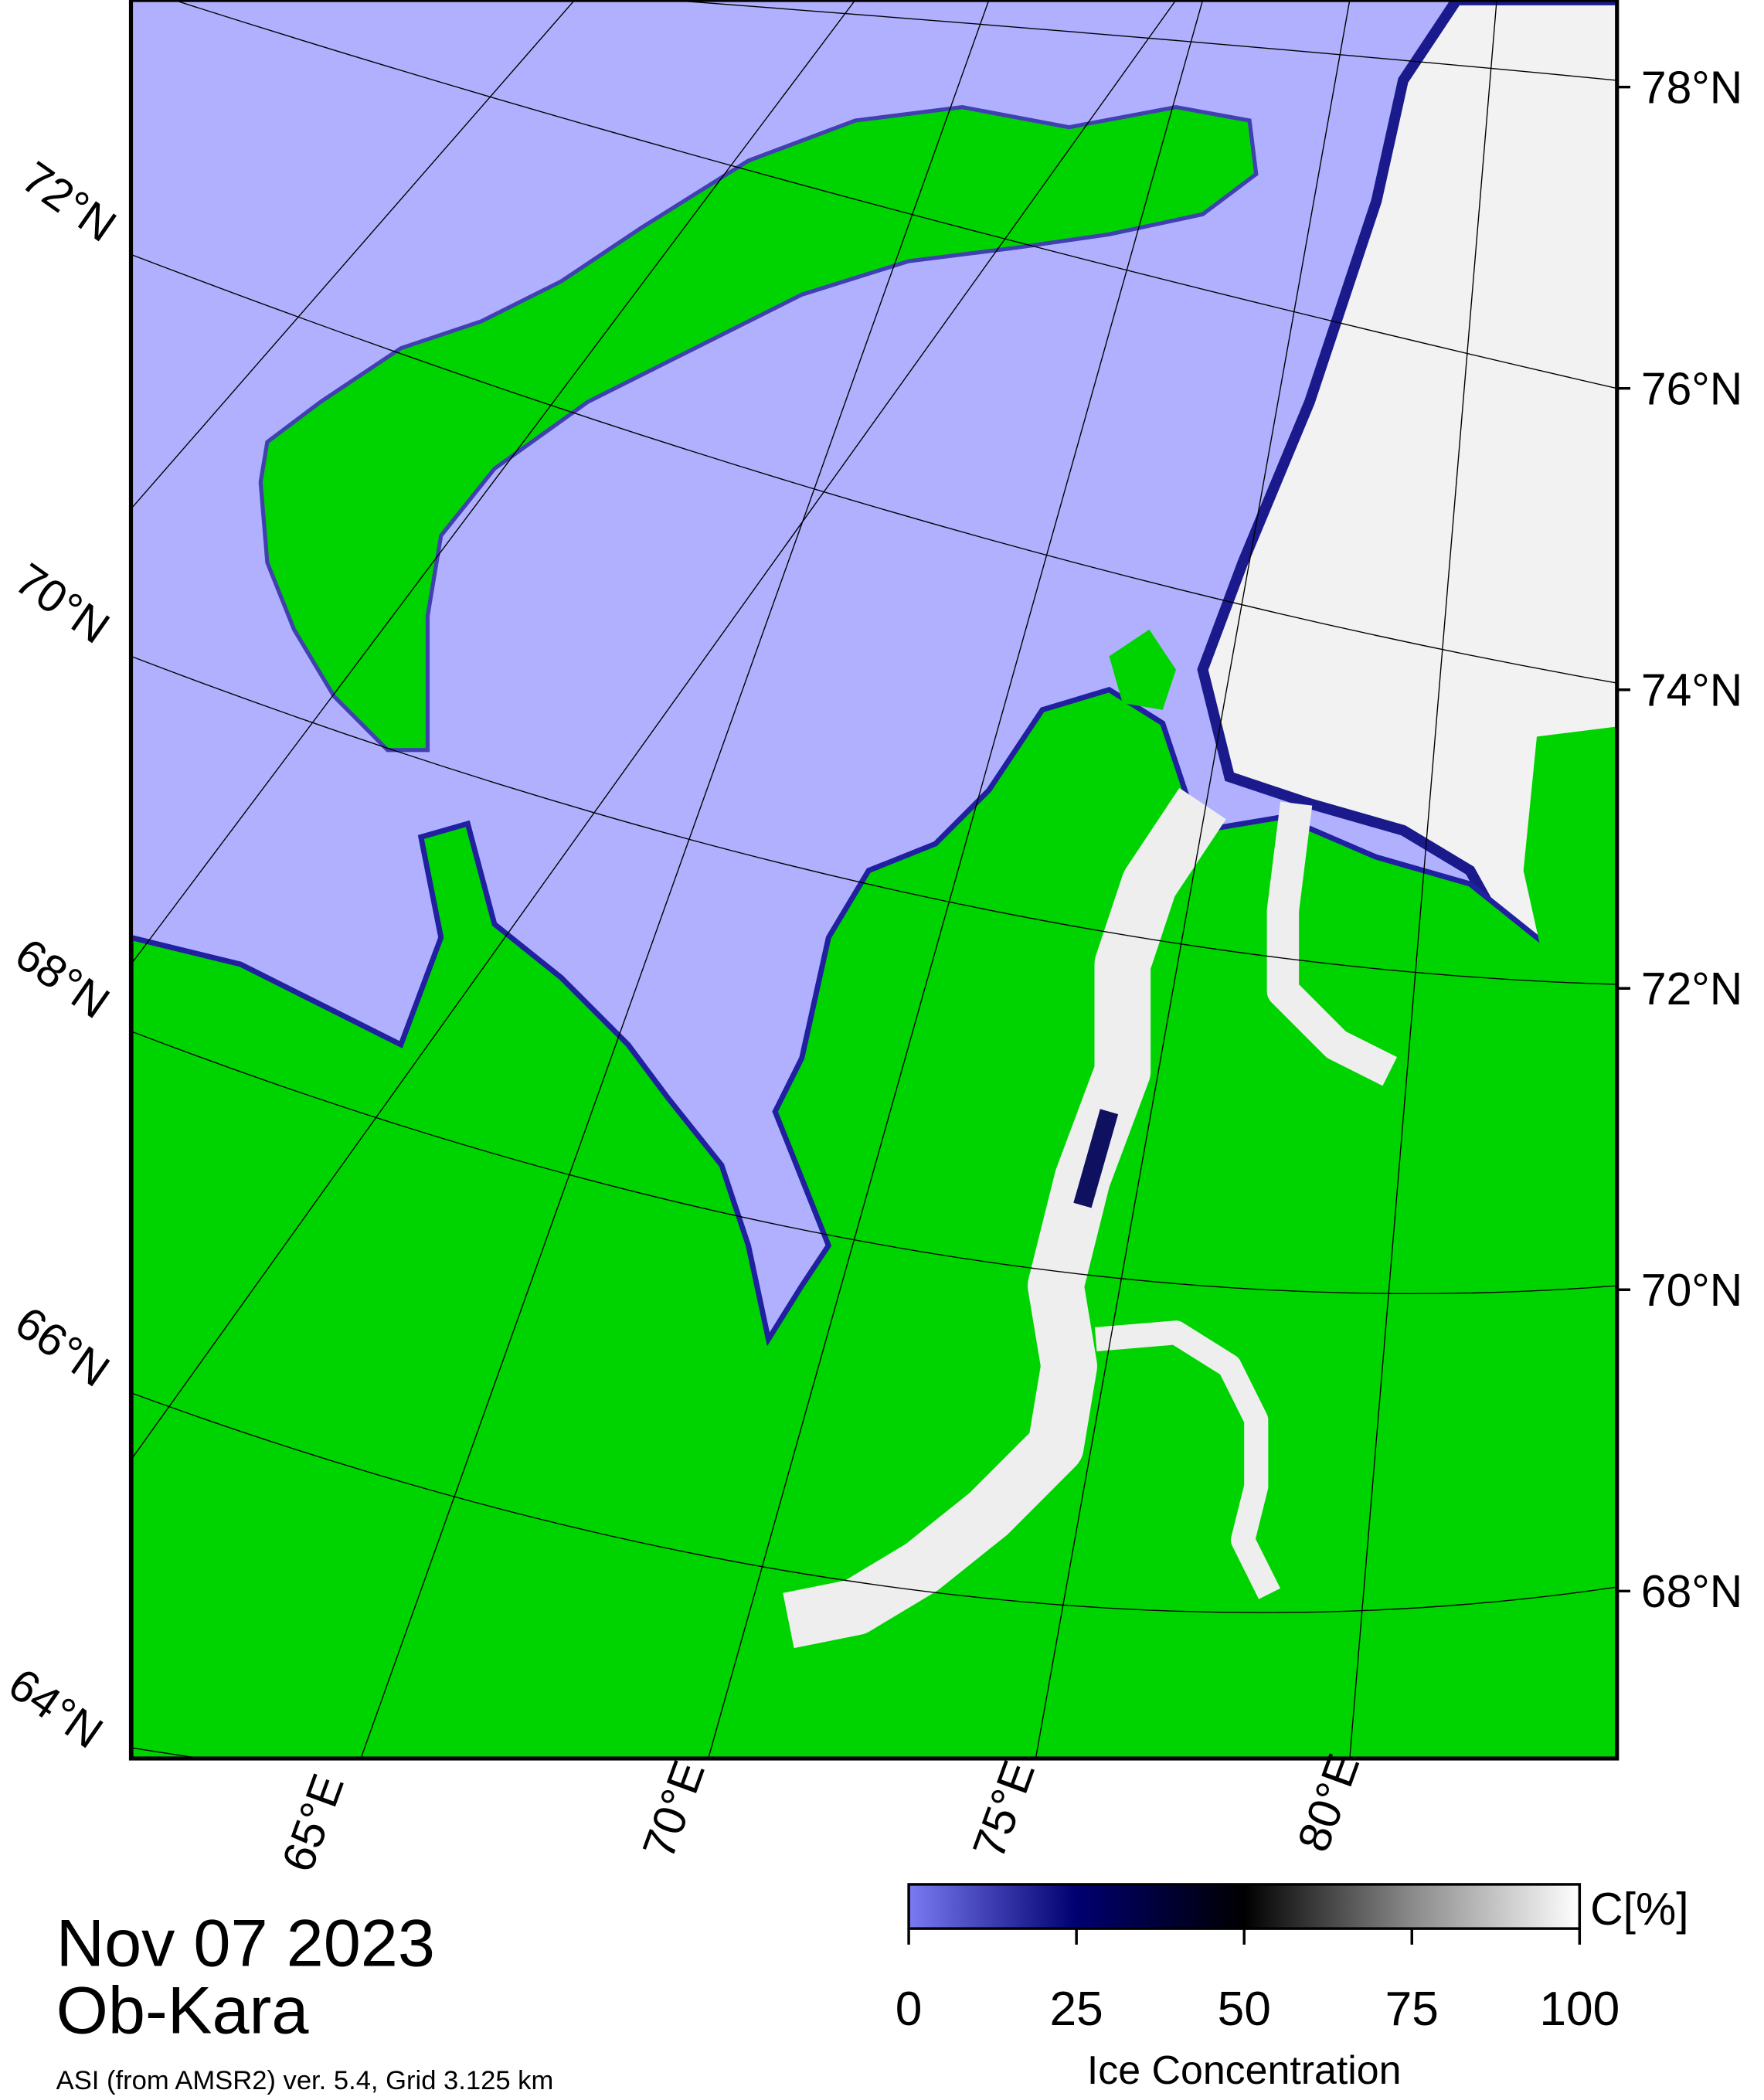 Image resolution: width=1764 pixels, height=2100 pixels. Describe the element at coordinates (55, 1708) in the screenshot. I see `lat-label-left: 64°N` at that location.